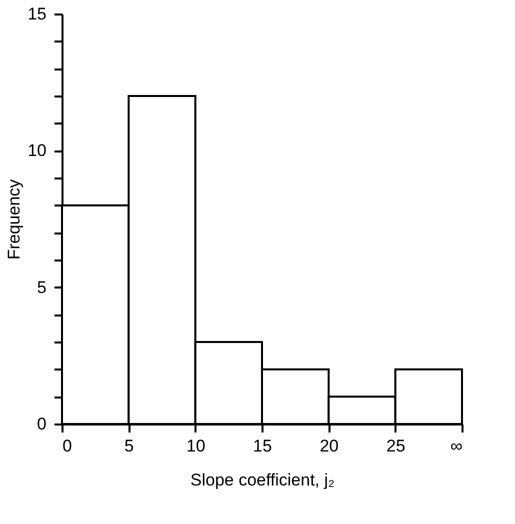  What do you see at coordinates (41, 424) in the screenshot?
I see `y-tick-label: 0` at bounding box center [41, 424].